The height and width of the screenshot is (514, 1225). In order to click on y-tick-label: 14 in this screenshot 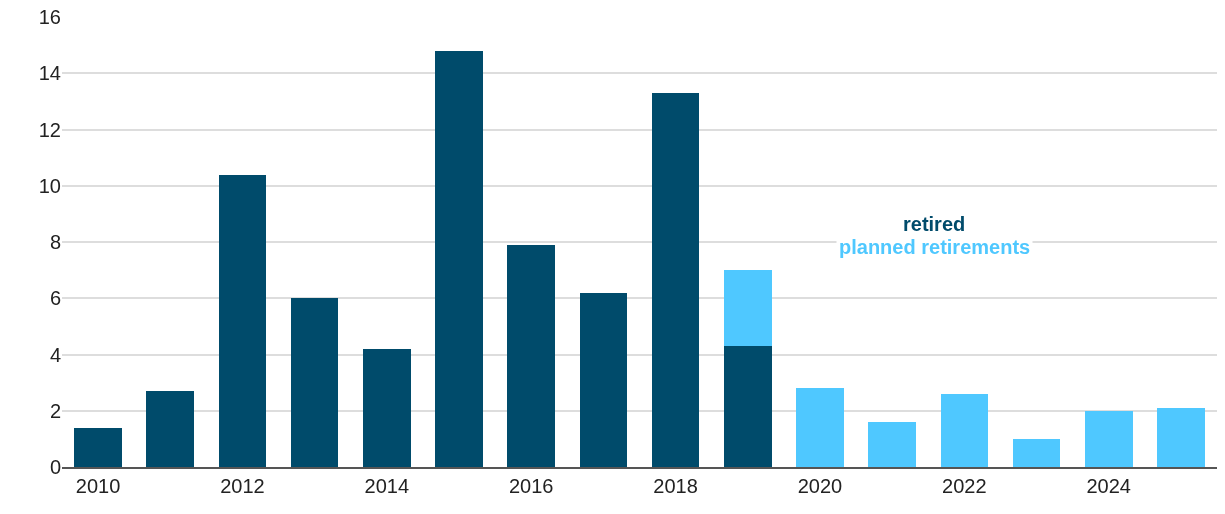, I will do `click(49, 73)`.